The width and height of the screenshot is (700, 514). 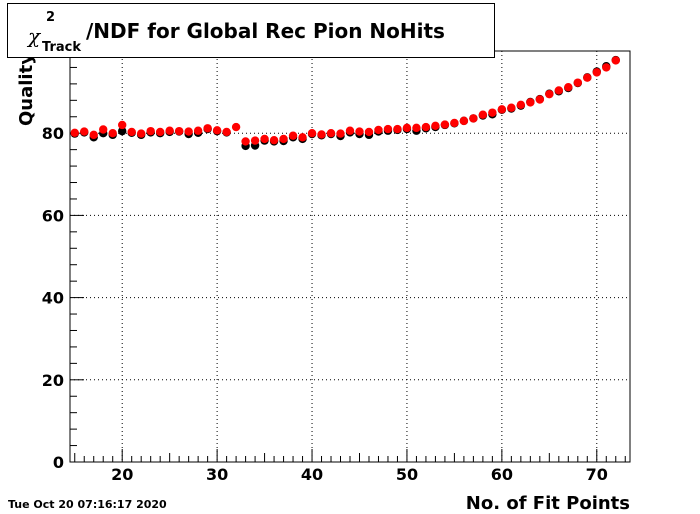 I want to click on x-tick-label: 30, so click(x=217, y=474).